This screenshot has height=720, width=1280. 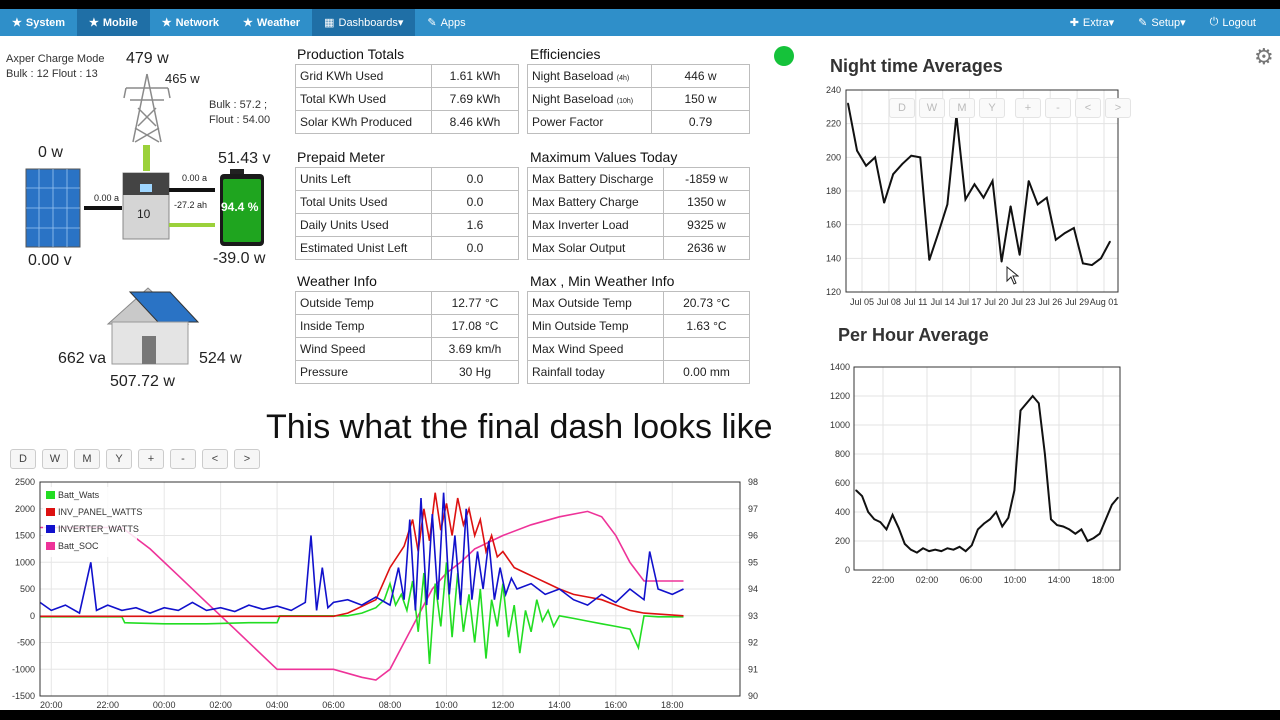 What do you see at coordinates (915, 302) in the screenshot?
I see `x-tick-label: Jul 11` at bounding box center [915, 302].